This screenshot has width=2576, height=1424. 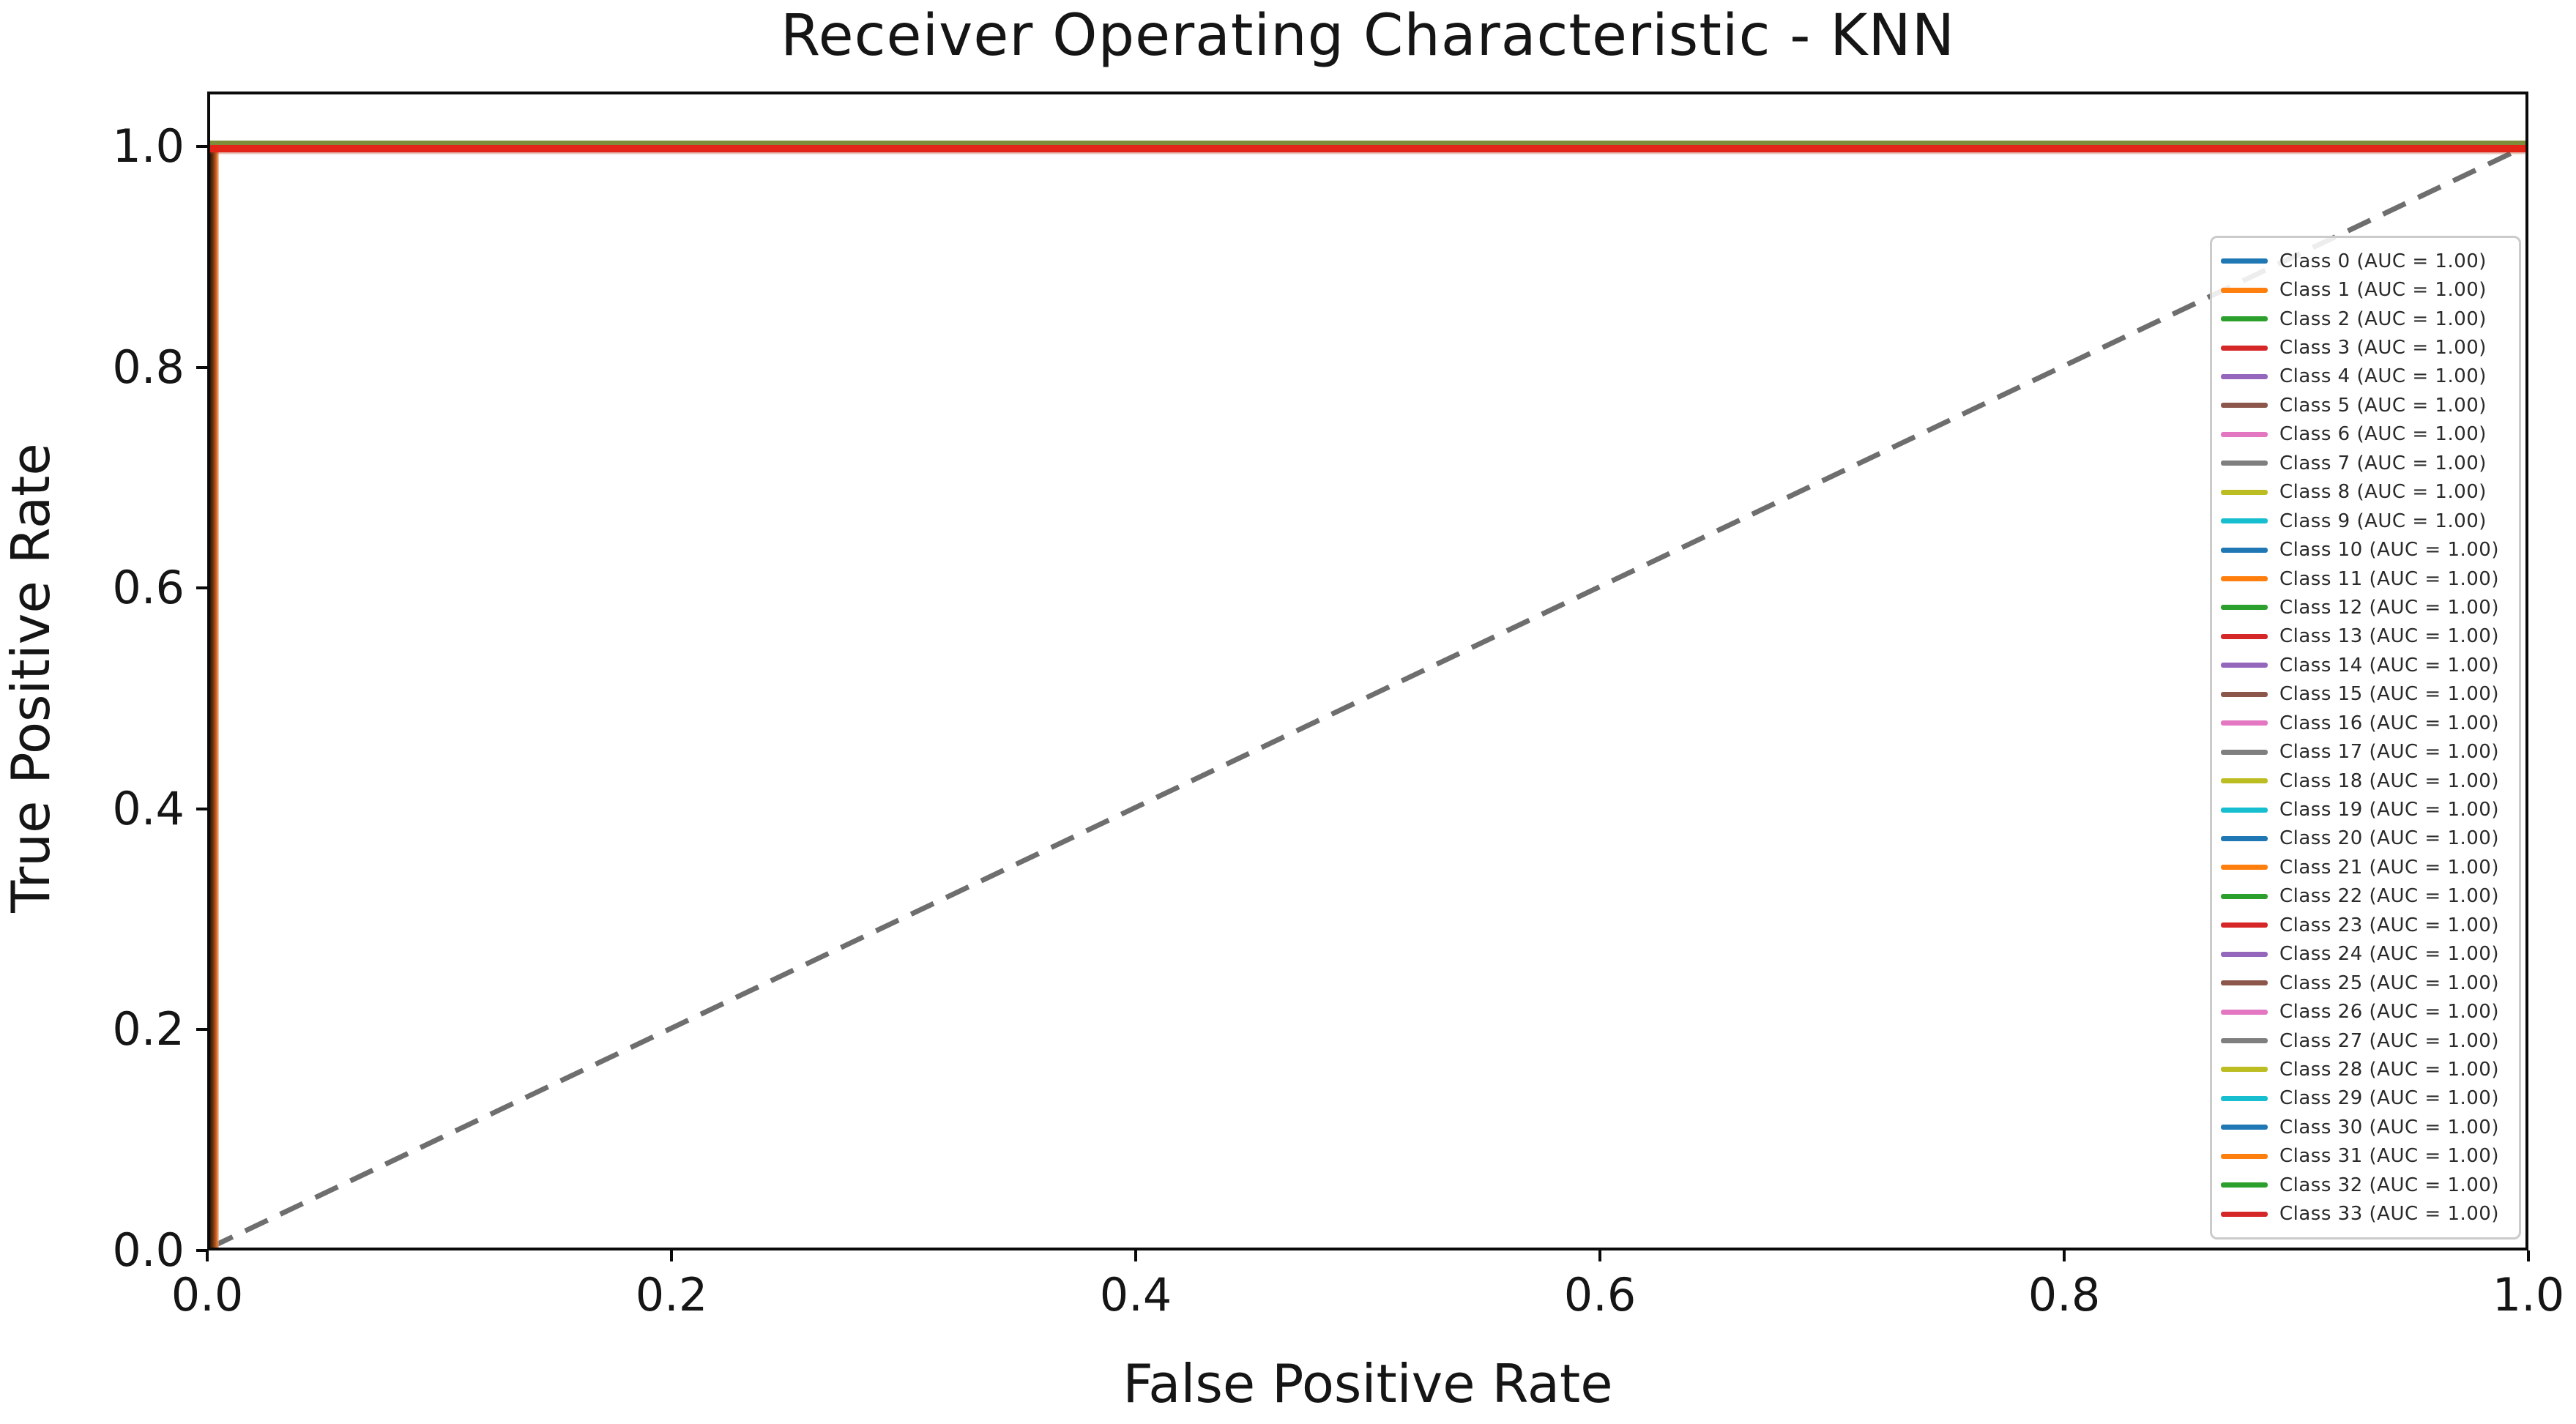 I want to click on legend-item: Class 31 (AUC = 1.00), so click(x=2367, y=1156).